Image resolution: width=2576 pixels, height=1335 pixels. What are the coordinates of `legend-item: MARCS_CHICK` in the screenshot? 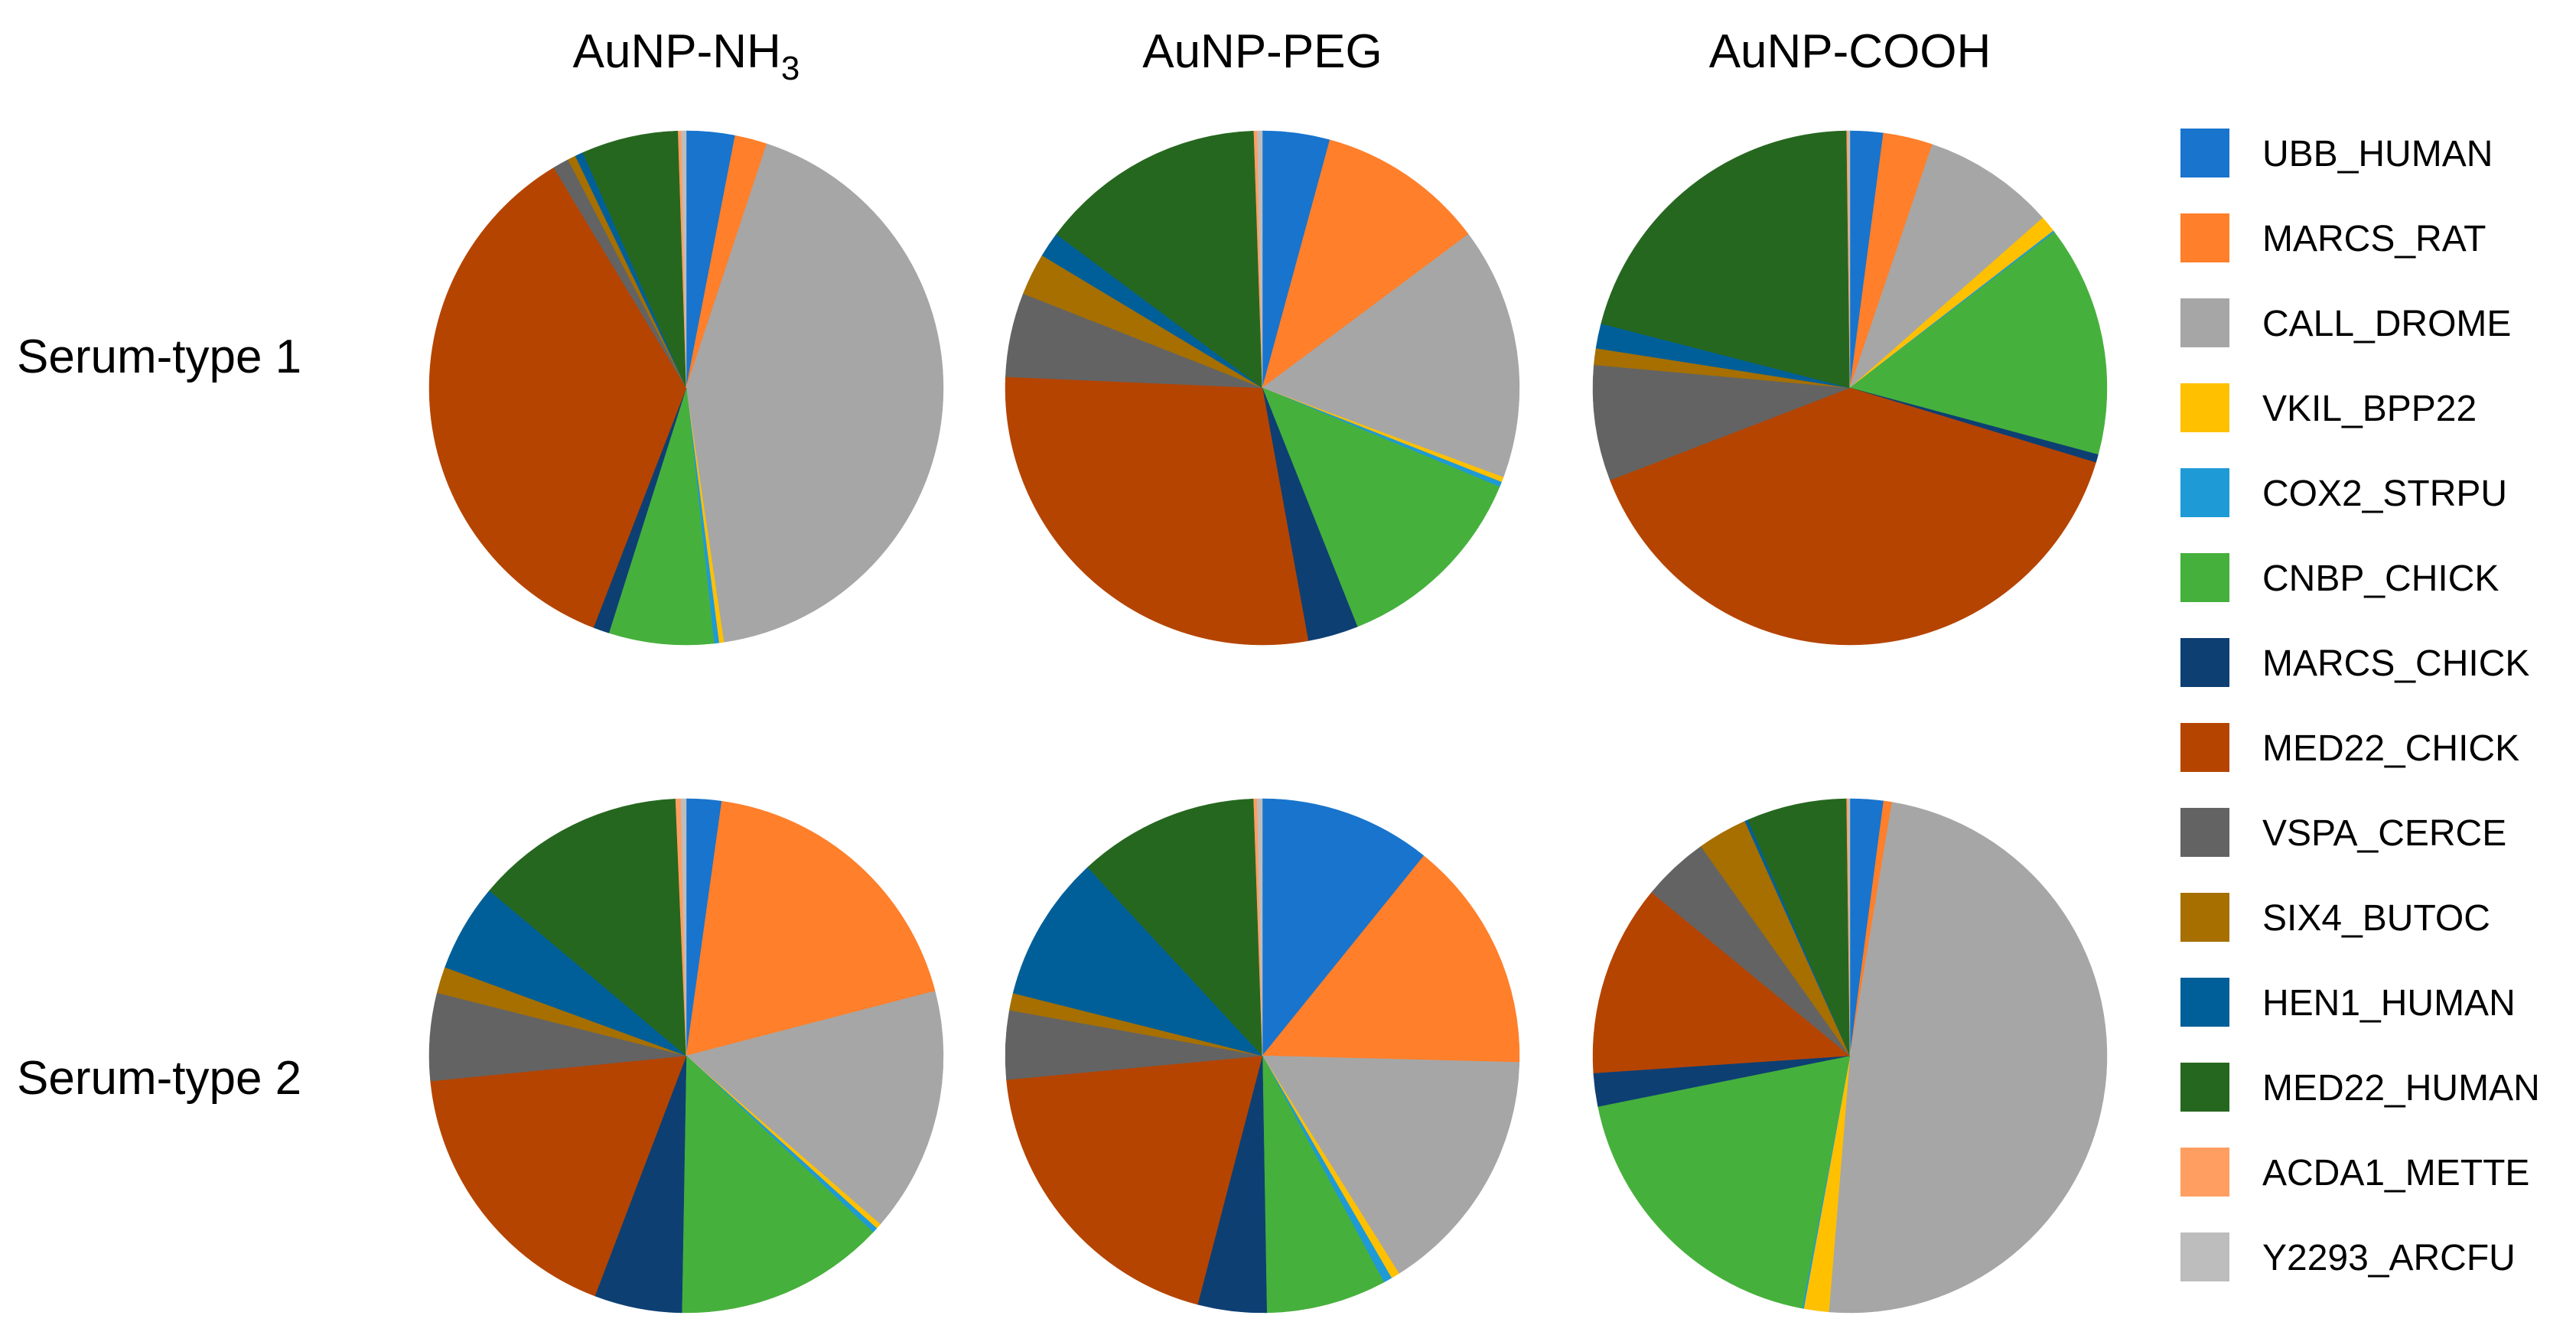 It's located at (2355, 663).